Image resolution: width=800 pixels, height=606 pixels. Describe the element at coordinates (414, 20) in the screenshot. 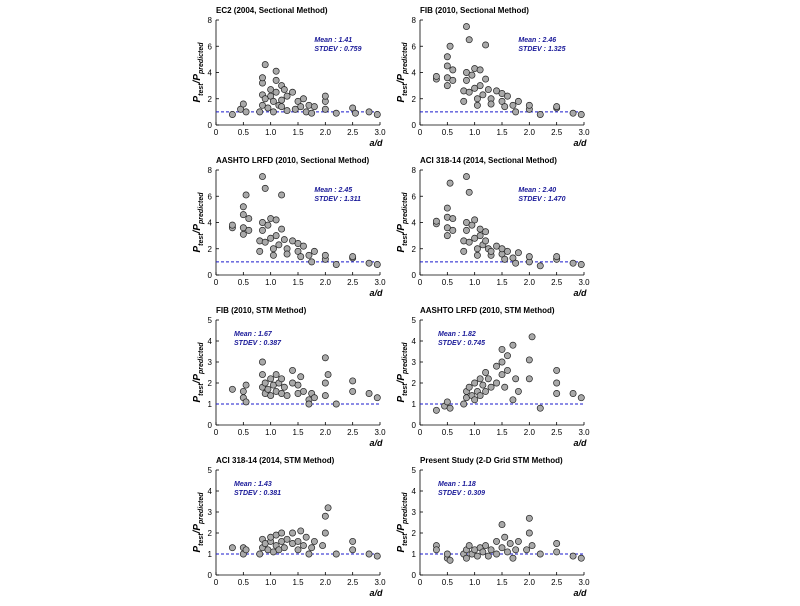

I see `y-tick-label: 8` at that location.